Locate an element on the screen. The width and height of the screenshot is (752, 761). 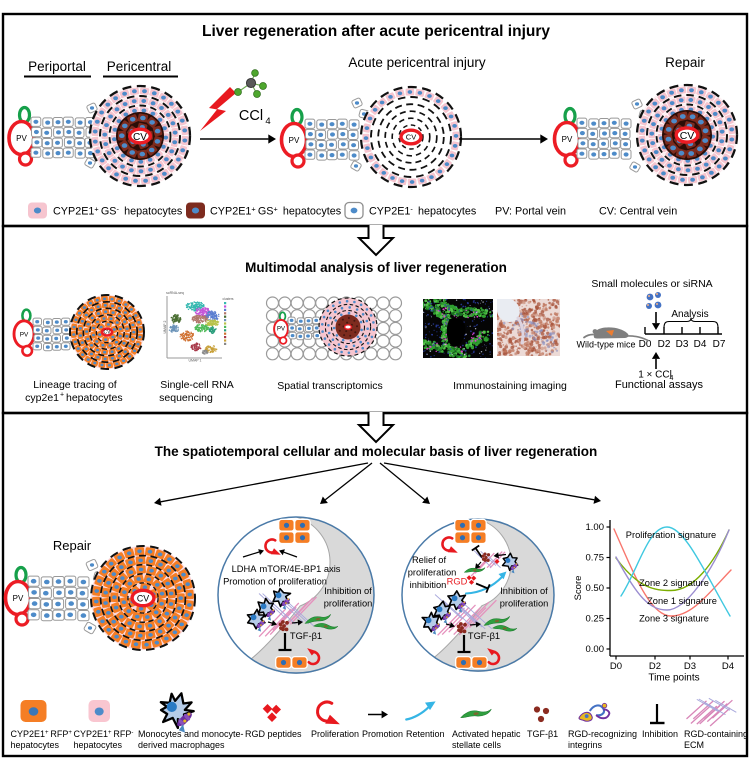
svg-text: Score is located at coordinates (578, 588).